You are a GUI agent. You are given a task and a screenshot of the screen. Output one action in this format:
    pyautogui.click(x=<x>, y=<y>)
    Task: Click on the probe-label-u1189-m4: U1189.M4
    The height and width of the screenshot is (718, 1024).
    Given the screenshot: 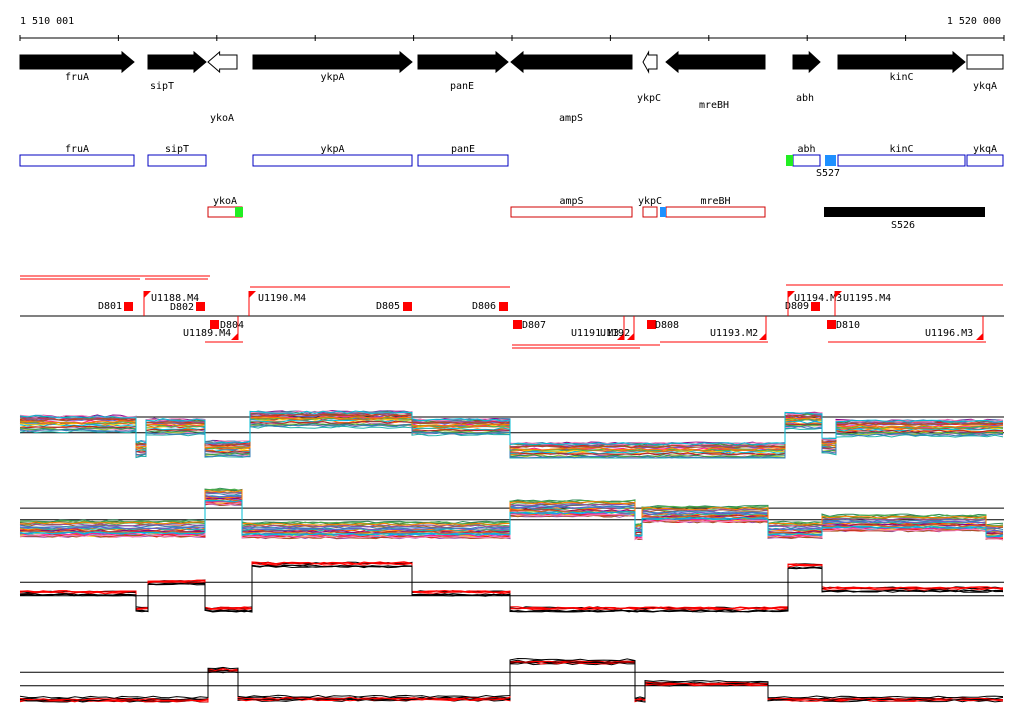 What is the action you would take?
    pyautogui.click(x=207, y=333)
    